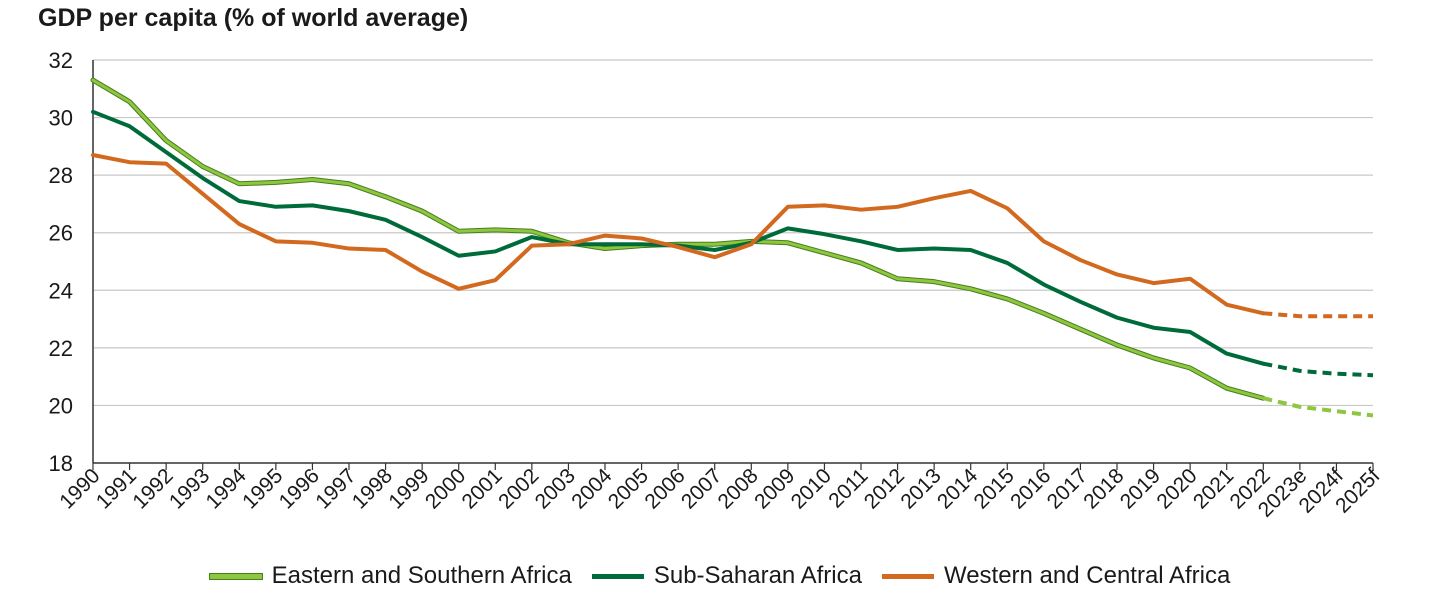  Describe the element at coordinates (421, 575) in the screenshot. I see `legend-label-eastern-southern: Eastern and Southern Africa` at that location.